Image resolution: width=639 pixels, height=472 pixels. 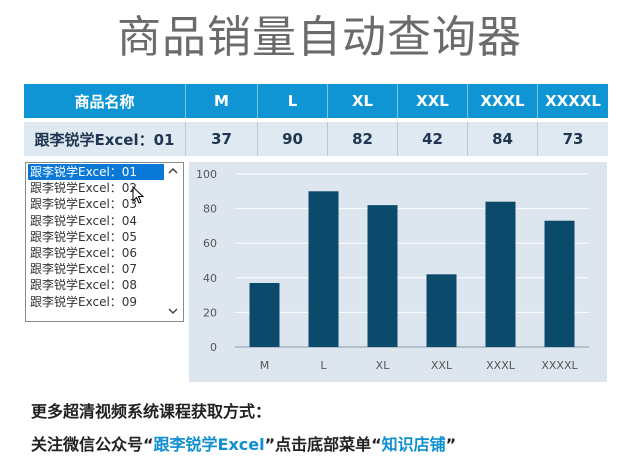 I want to click on list-item: 跟李锐学Excel：01, so click(x=96, y=172).